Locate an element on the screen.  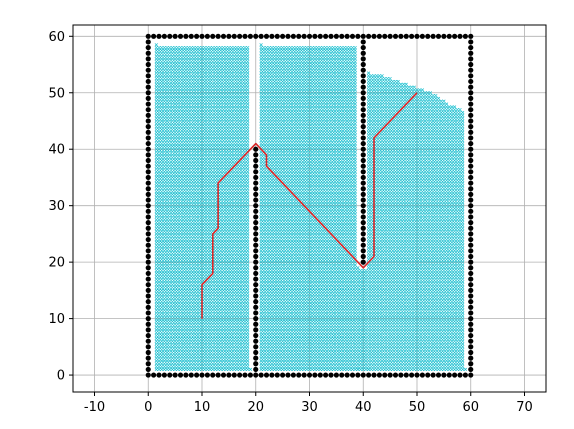
x-tick-label: 10 is located at coordinates (202, 407).